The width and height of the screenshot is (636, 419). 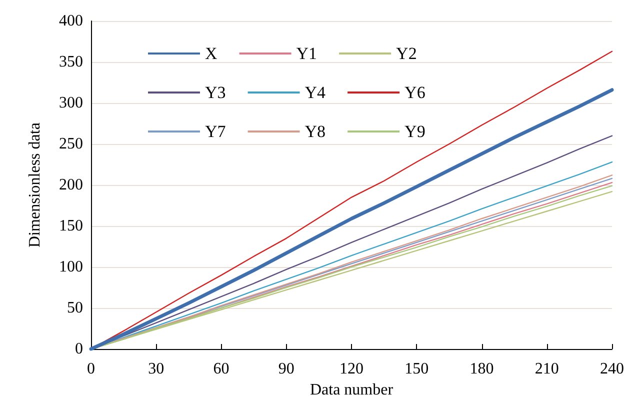 What do you see at coordinates (71, 226) in the screenshot?
I see `y-tick-label: 150` at bounding box center [71, 226].